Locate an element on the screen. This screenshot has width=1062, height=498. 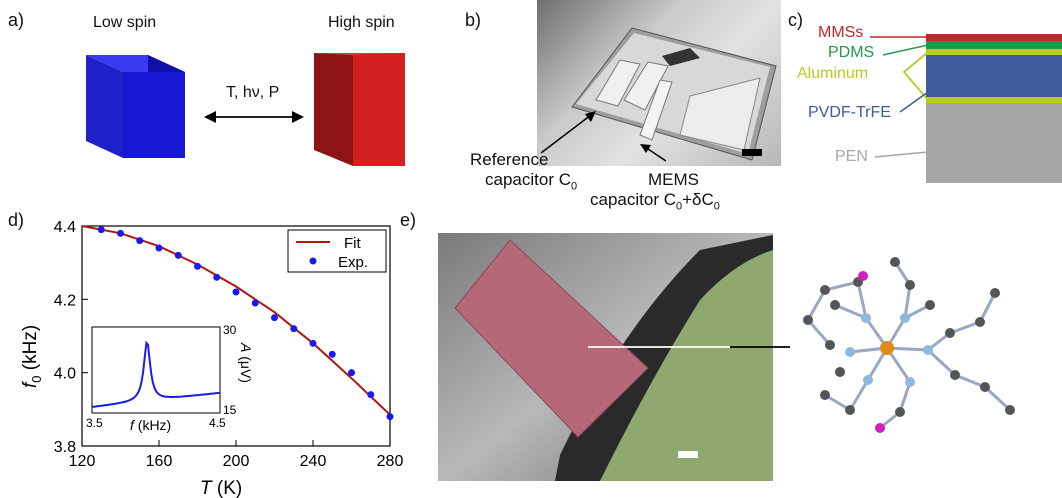
reference-capacitor-text: capacitor C is located at coordinates (528, 179).